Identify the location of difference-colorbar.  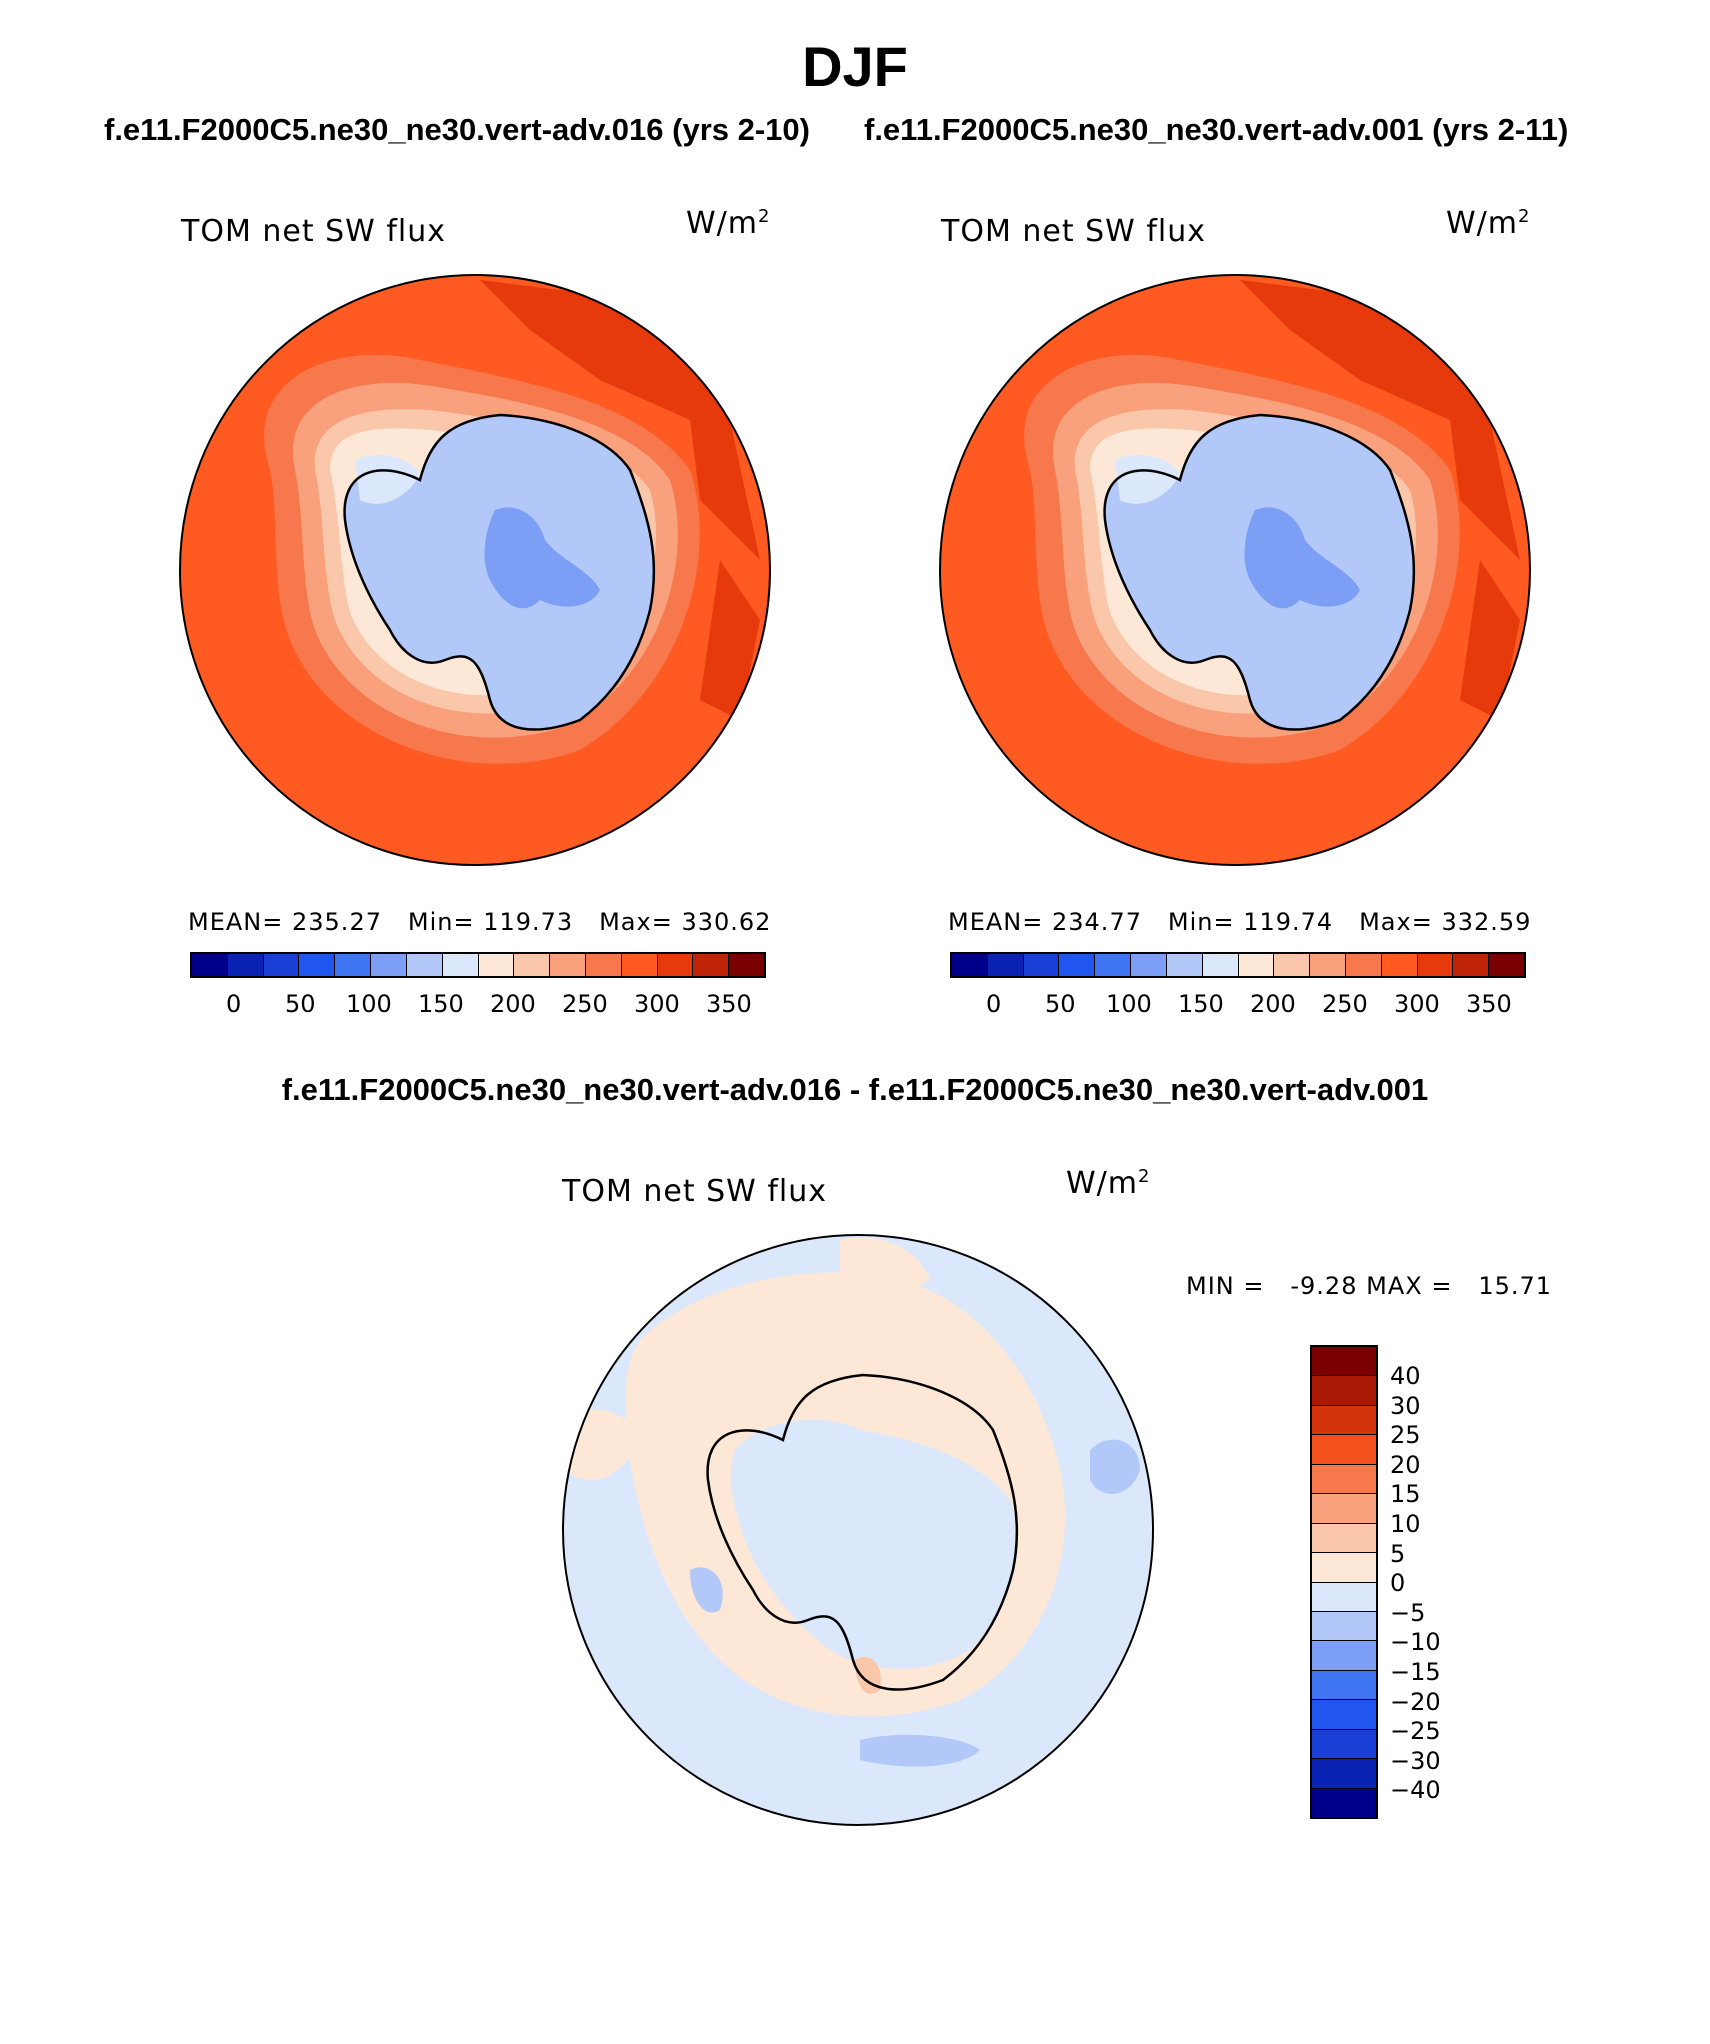
(1344, 1582).